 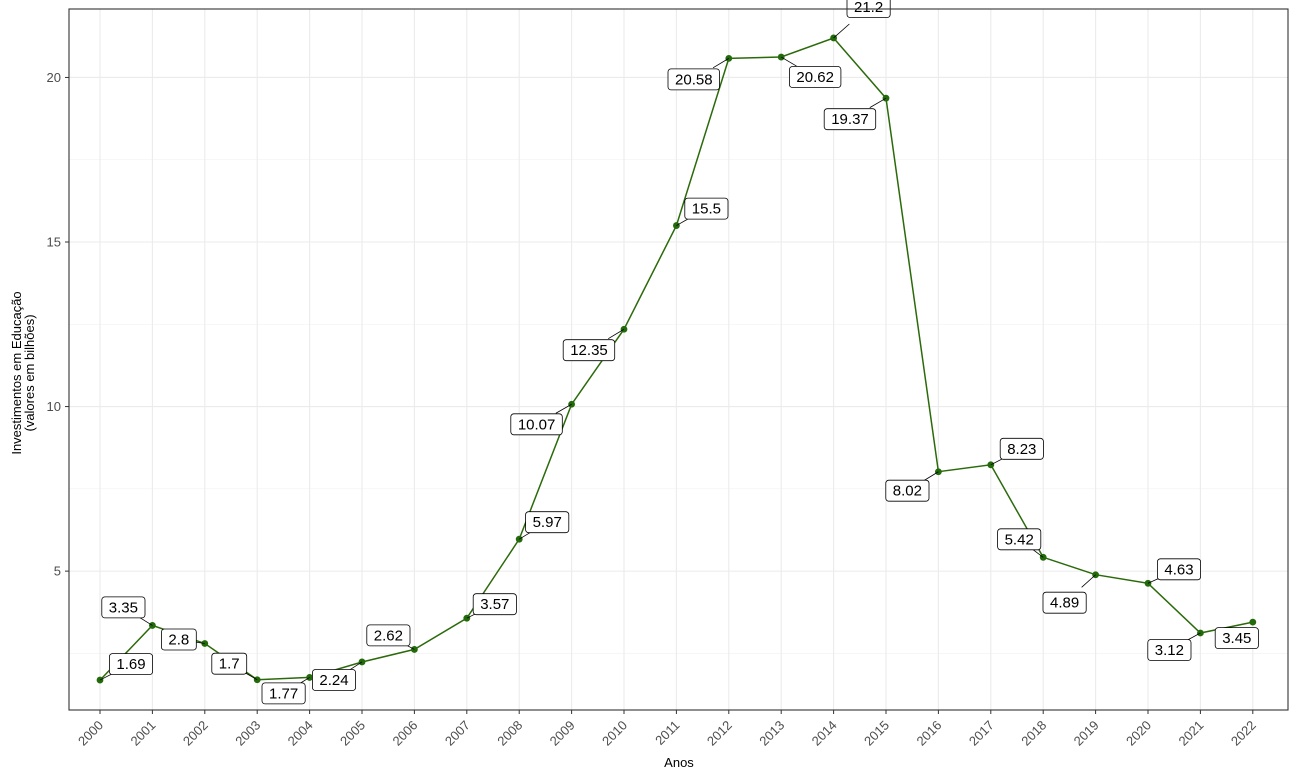 I want to click on x-tick-label: 2020, so click(x=1138, y=733).